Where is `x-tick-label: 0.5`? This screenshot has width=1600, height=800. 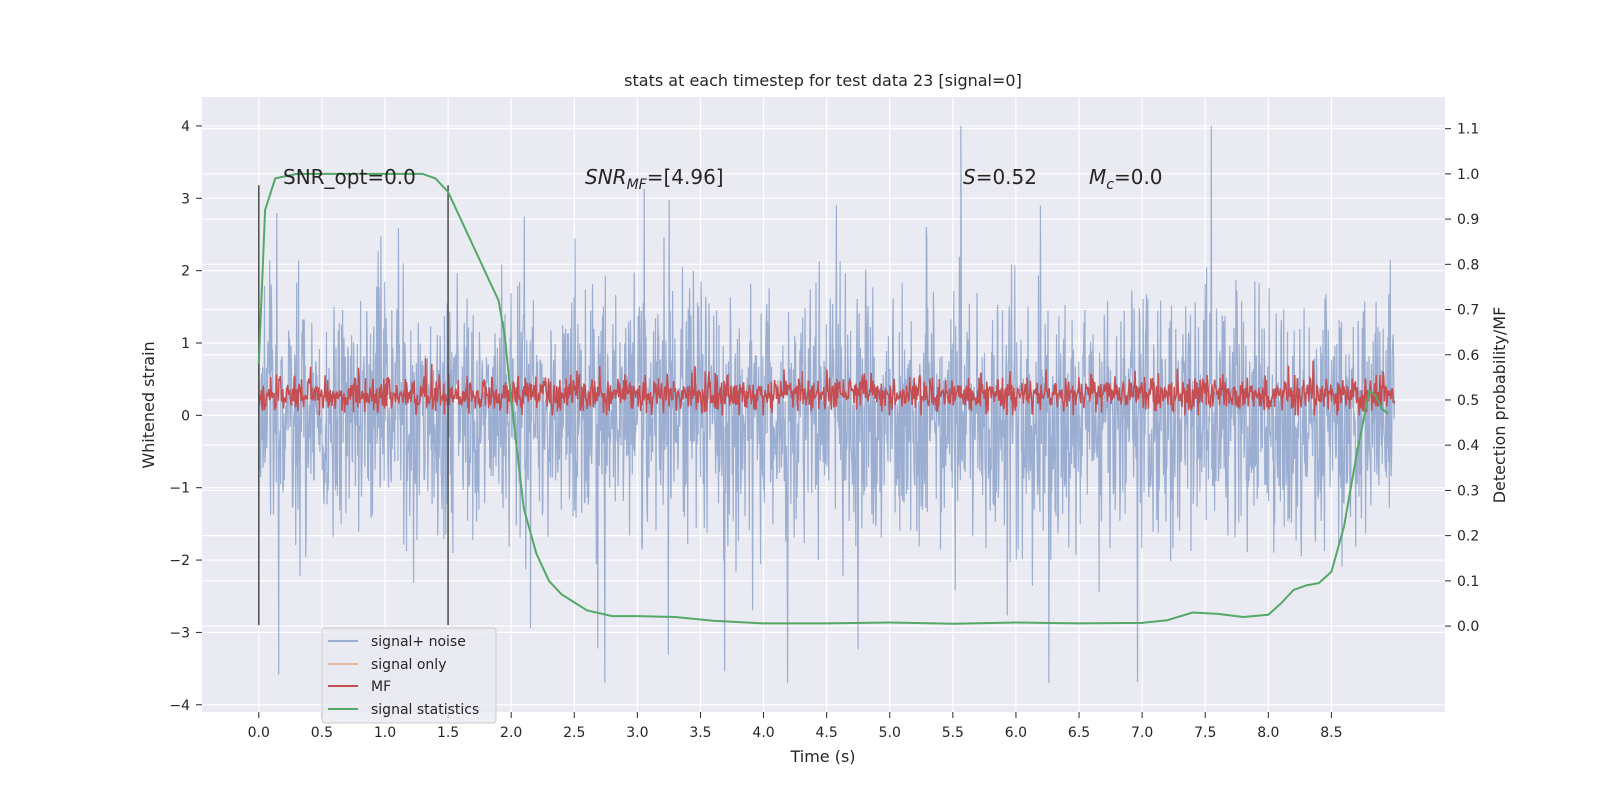
x-tick-label: 0.5 is located at coordinates (322, 733).